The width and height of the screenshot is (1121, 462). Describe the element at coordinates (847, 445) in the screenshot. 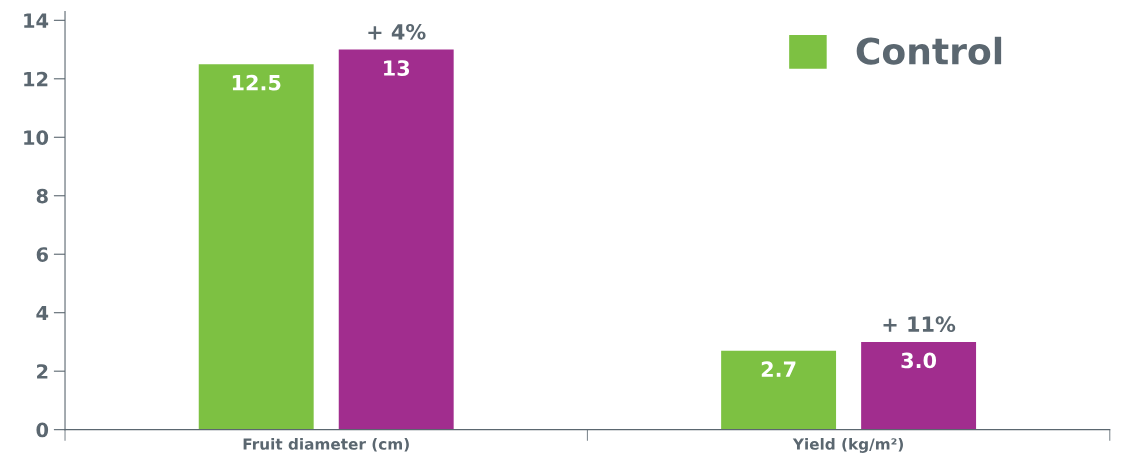

I see `x-tick-label: Yield (kg/m²)` at that location.